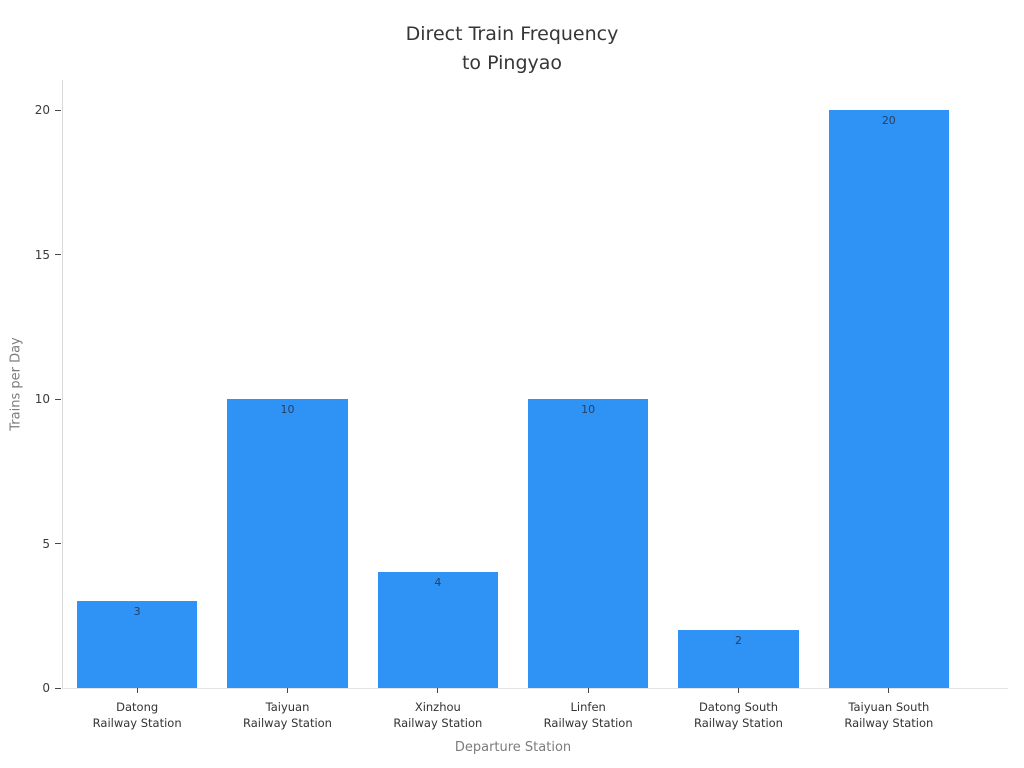 The image size is (1024, 768). Describe the element at coordinates (738, 659) in the screenshot. I see `bar: 2` at that location.